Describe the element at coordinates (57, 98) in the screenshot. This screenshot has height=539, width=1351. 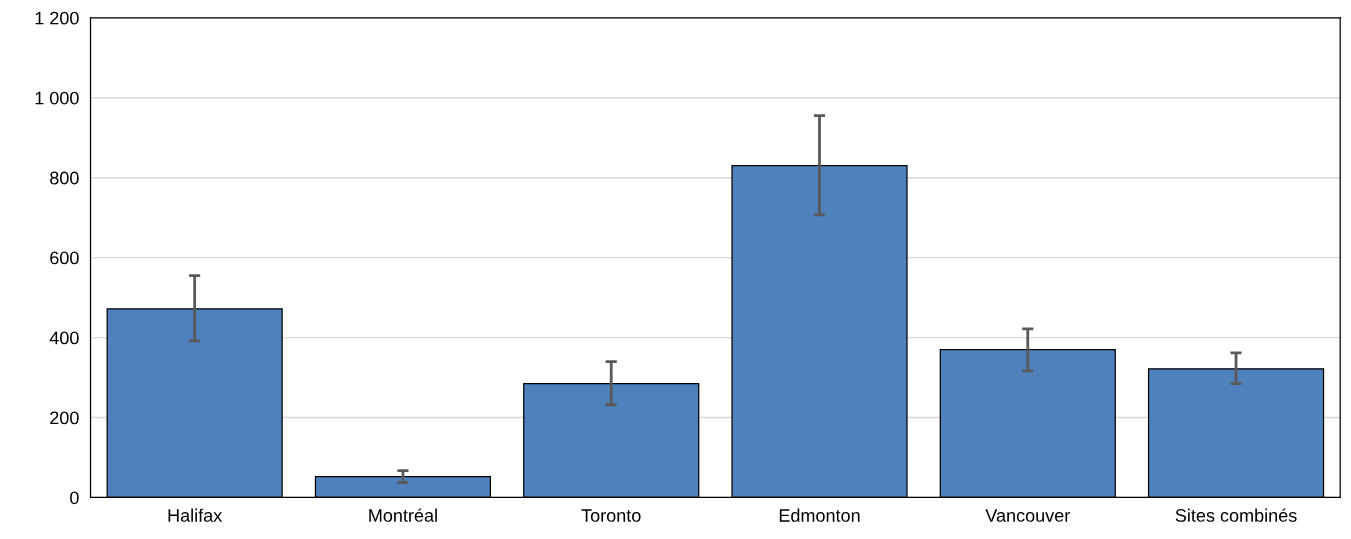
I see `y-tick-label: 1 000` at that location.